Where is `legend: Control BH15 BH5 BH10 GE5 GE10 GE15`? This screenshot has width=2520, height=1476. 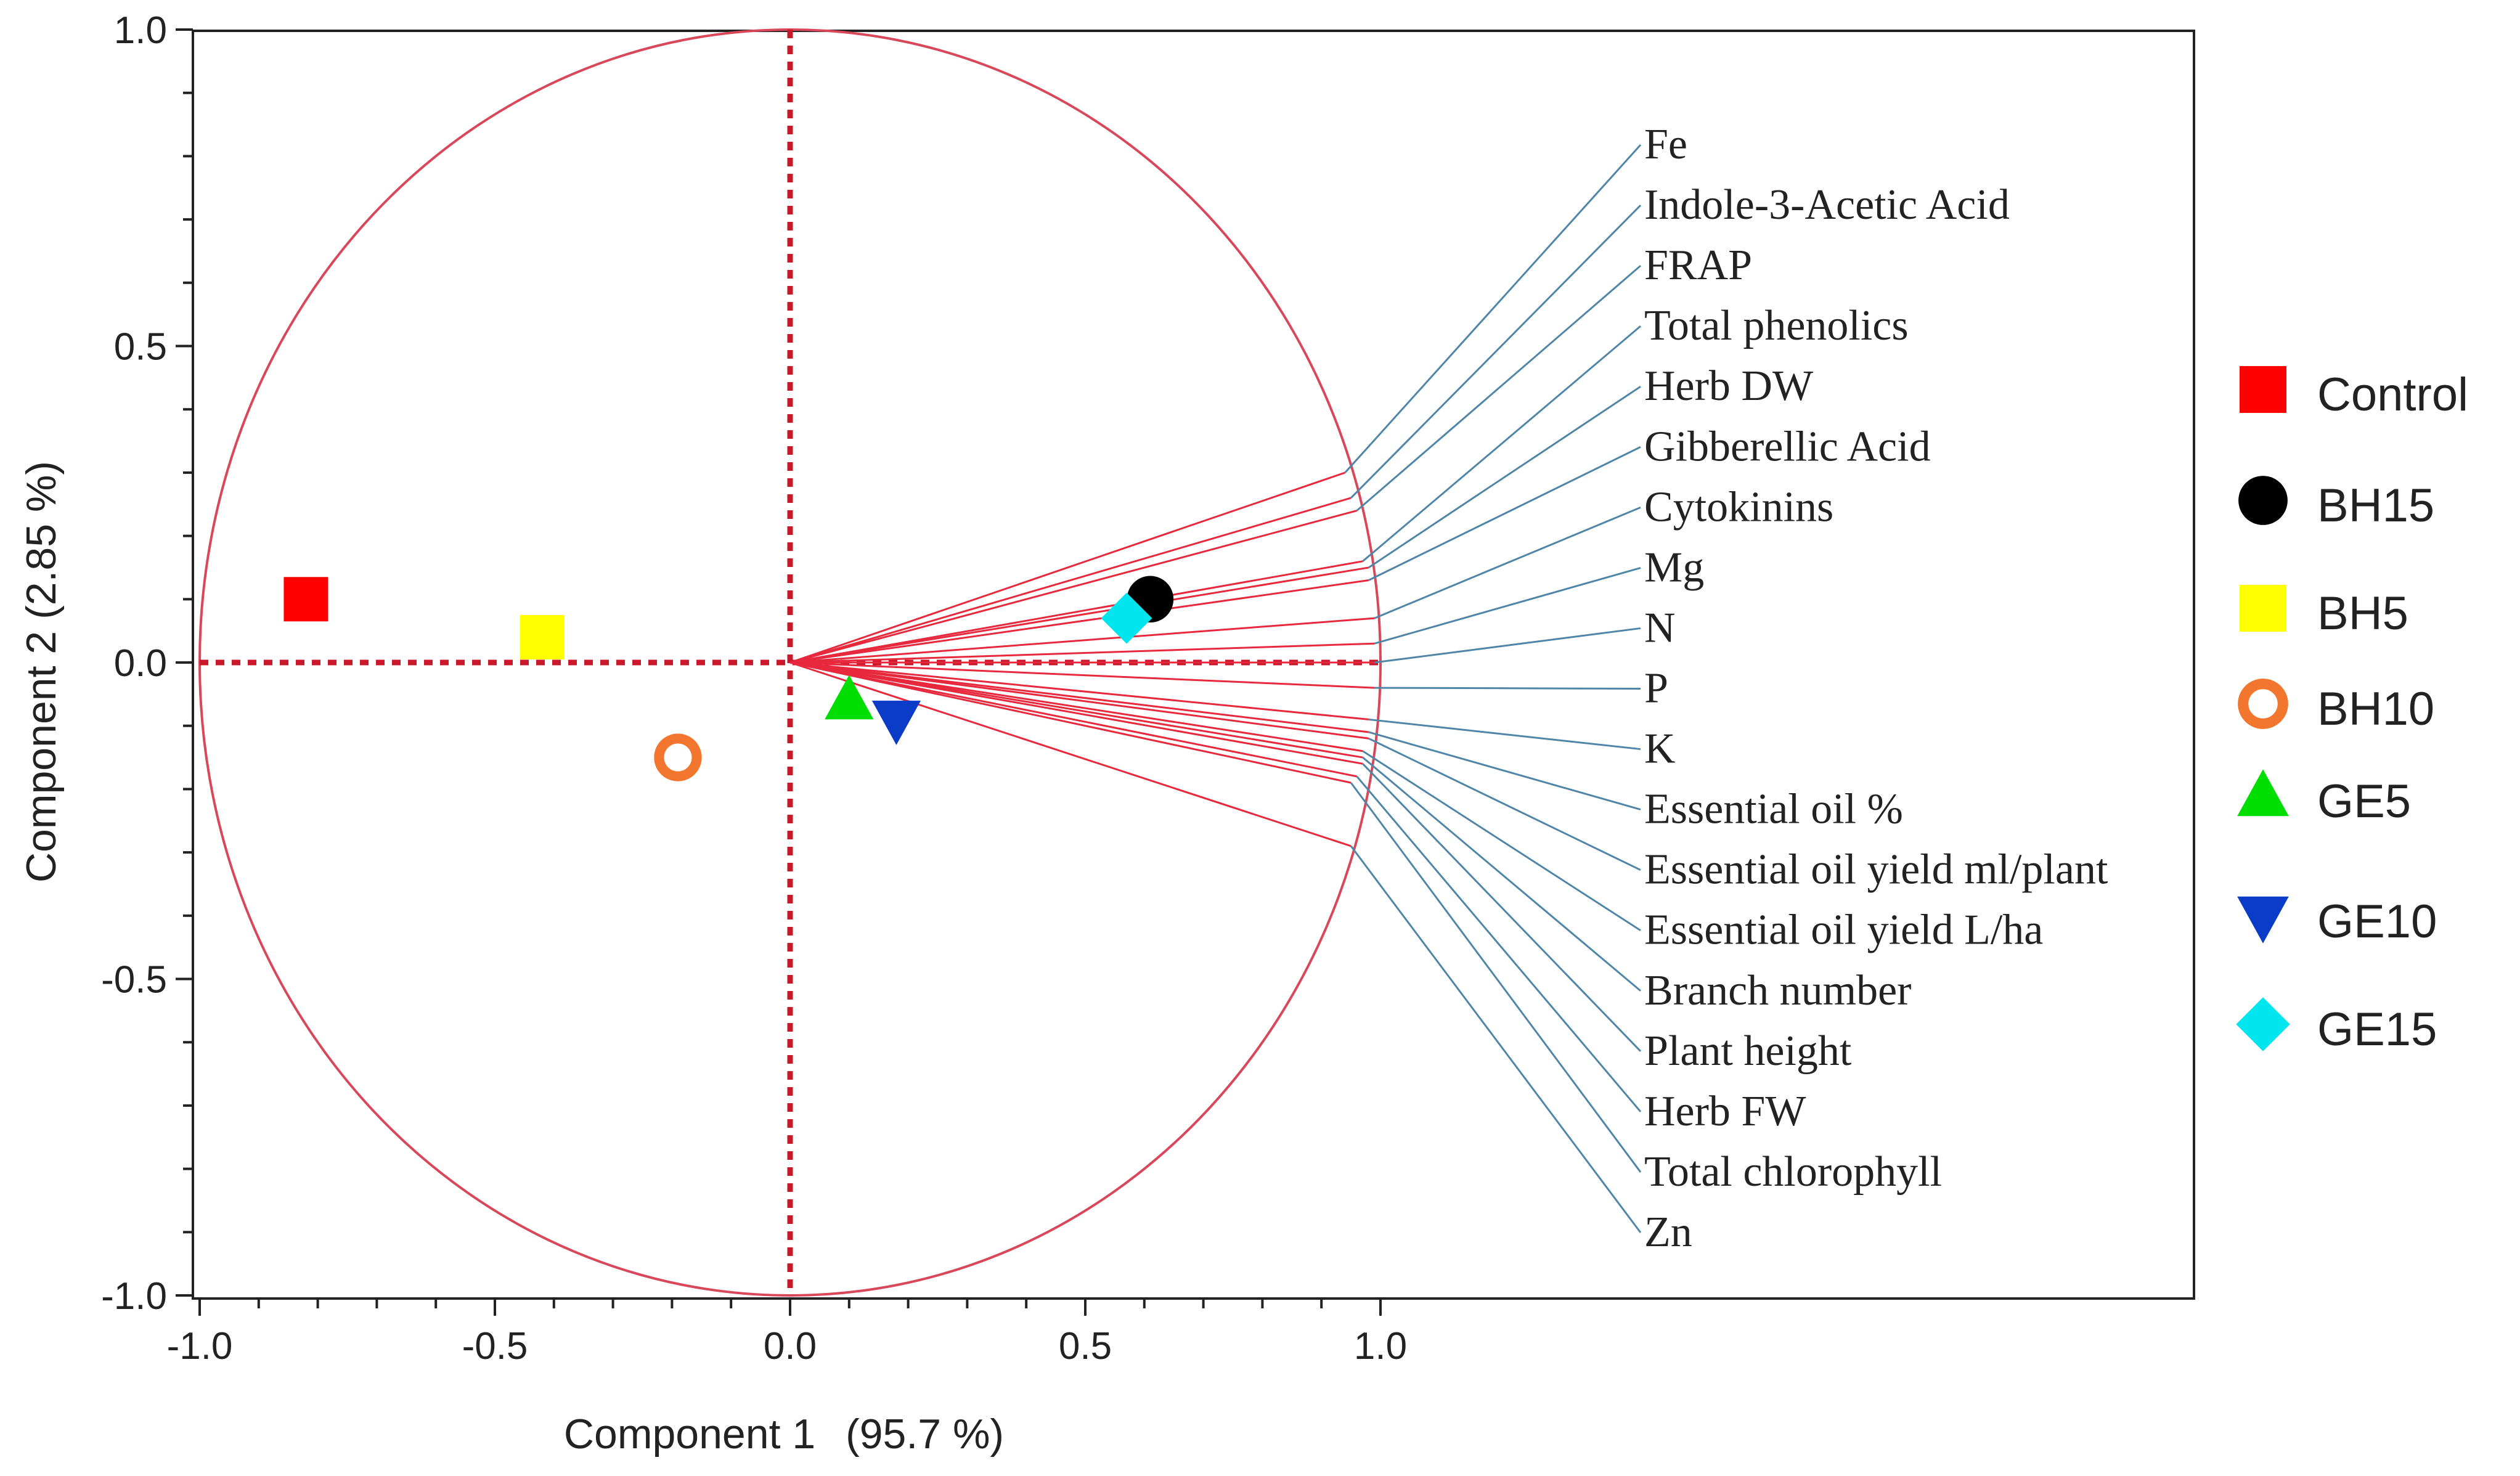 legend: Control BH15 BH5 BH10 GE5 GE10 GE15 is located at coordinates (2352, 711).